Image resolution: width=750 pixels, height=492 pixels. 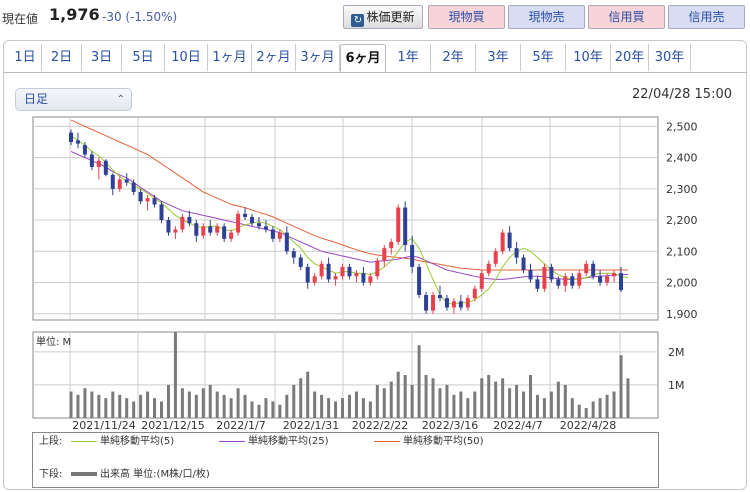 What do you see at coordinates (706, 17) in the screenshot?
I see `margin-sell-button: 信用売` at bounding box center [706, 17].